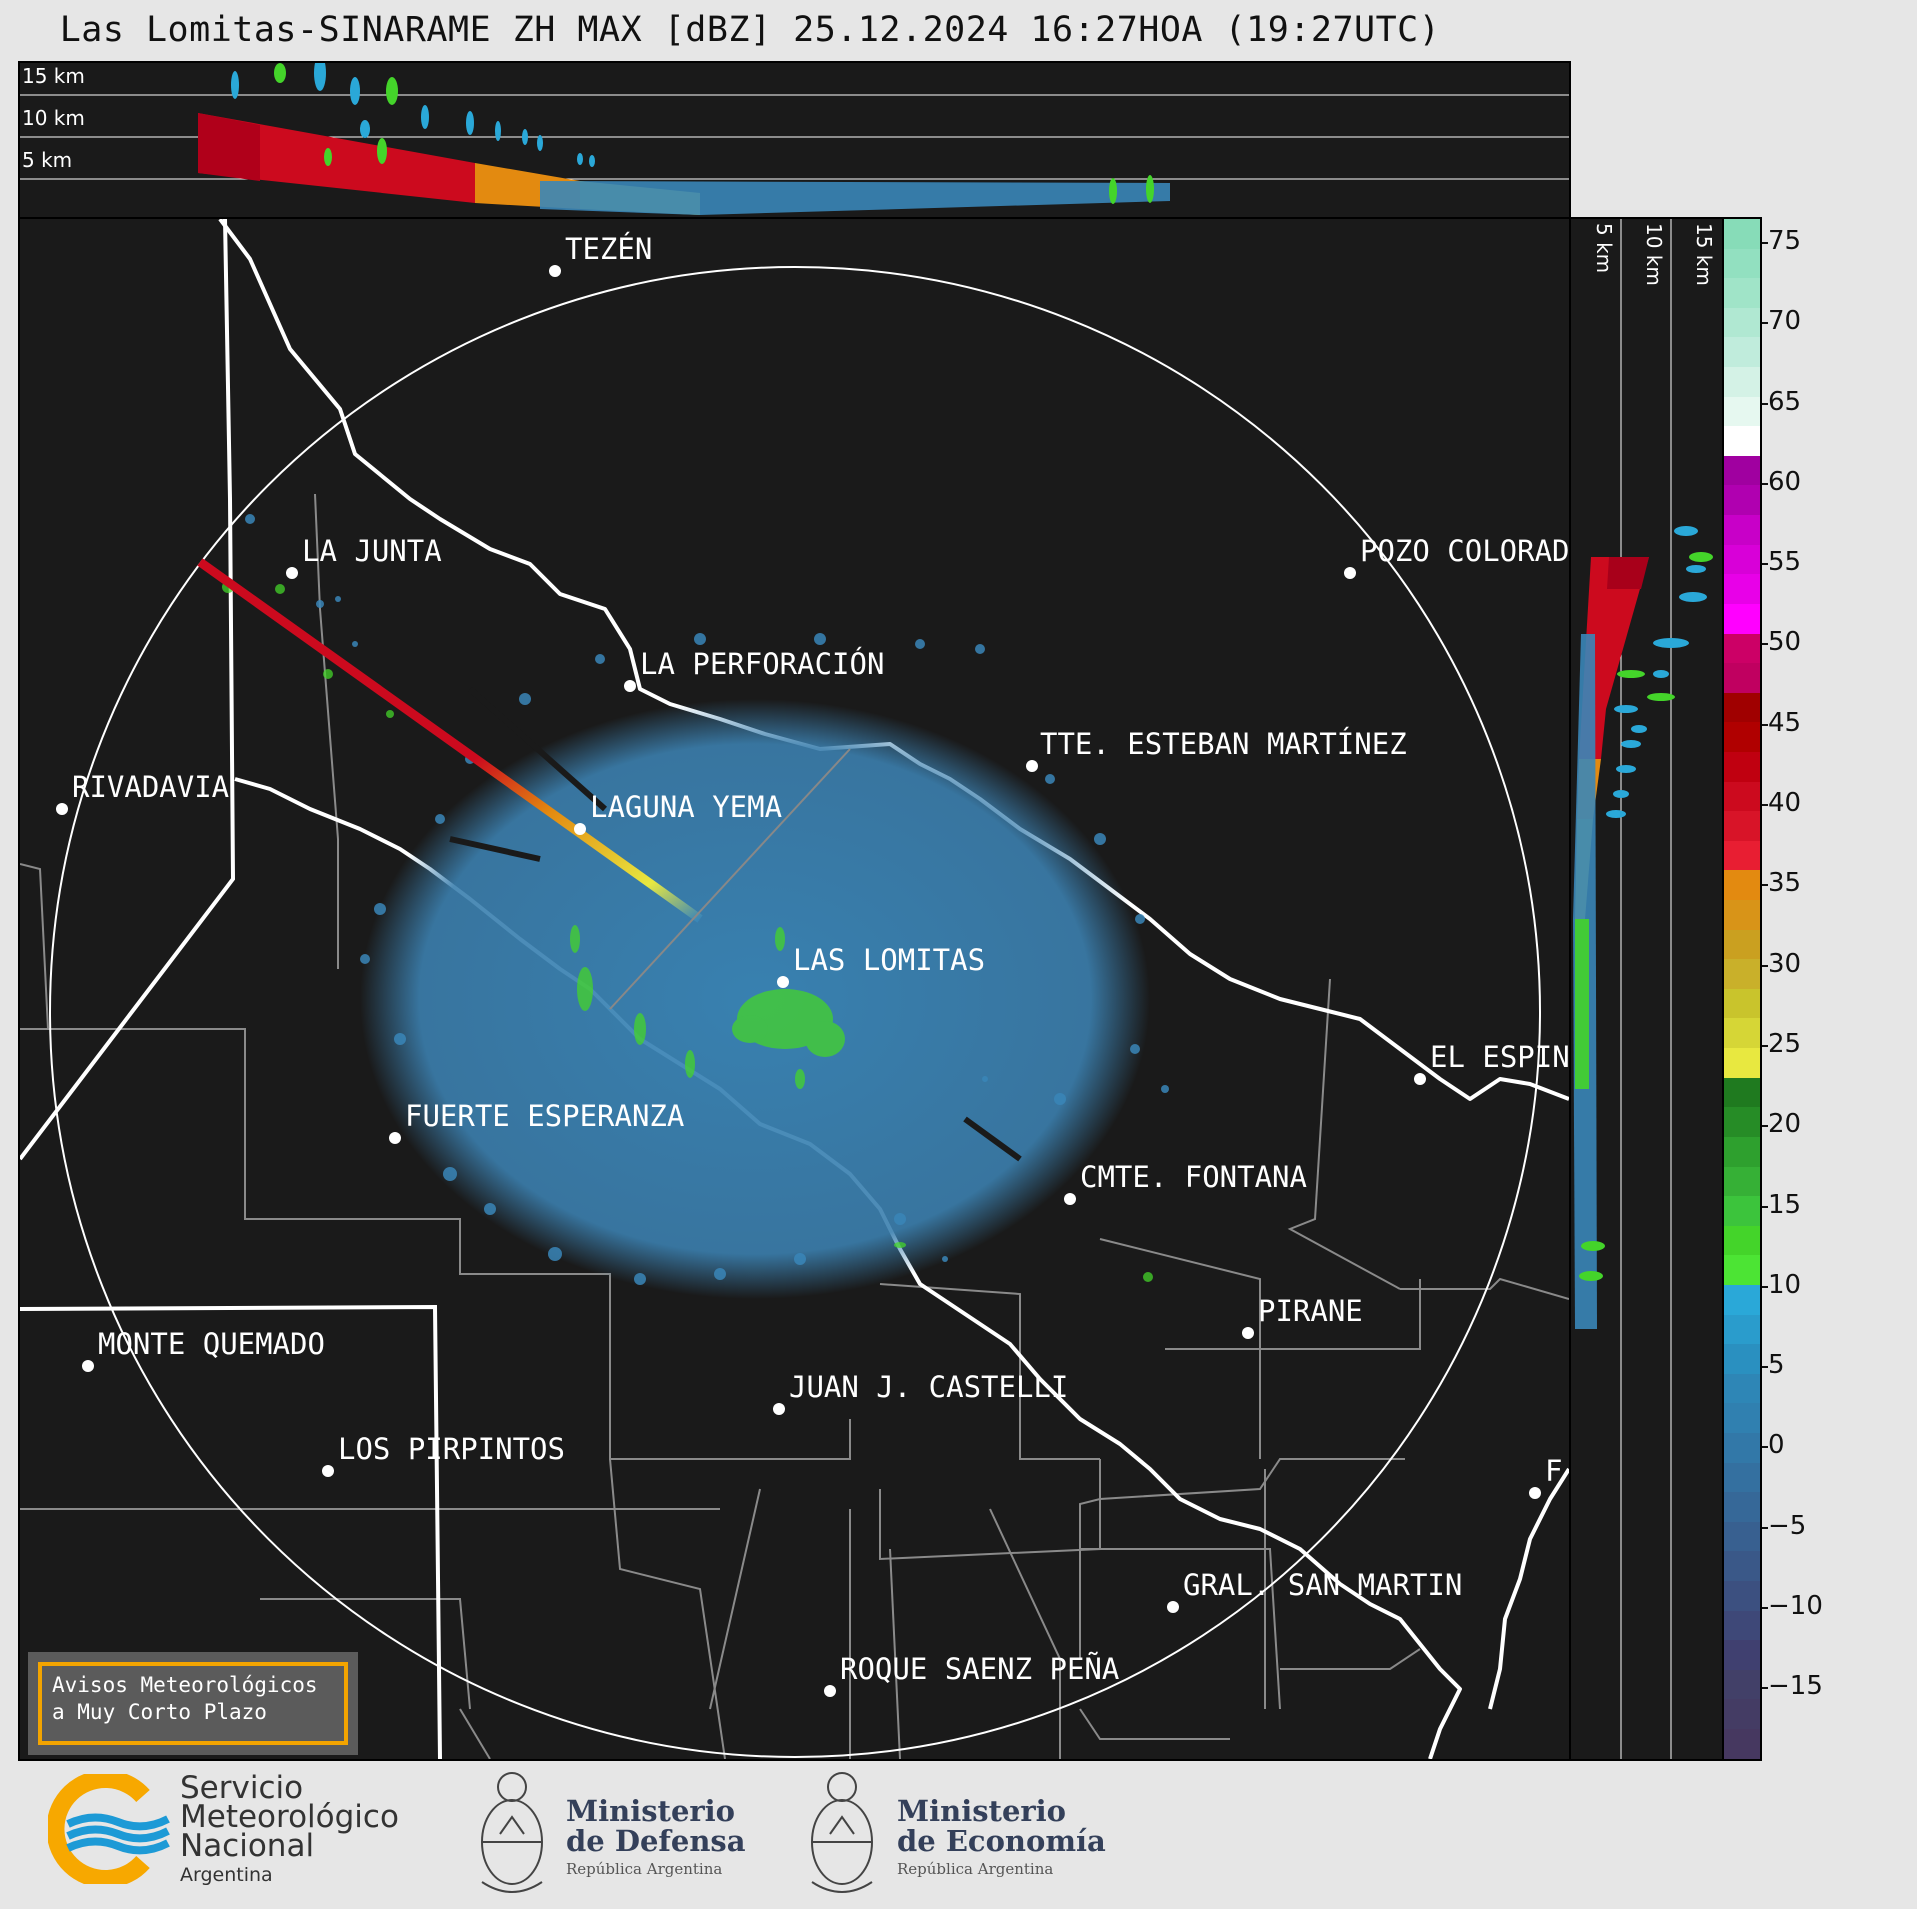  I want to click on city-label-f: F, so click(1553, 1471).